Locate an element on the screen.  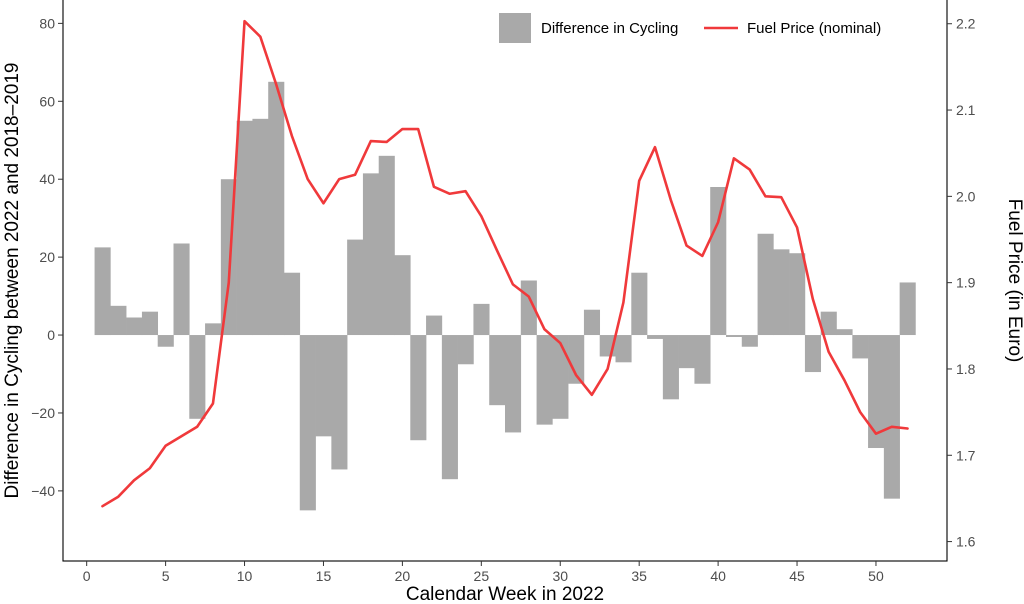
x-tick-label: 10 is located at coordinates (245, 576).